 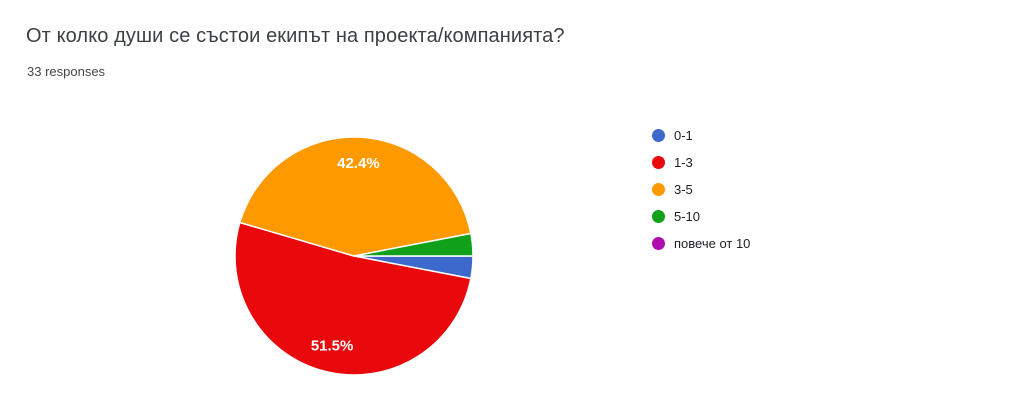 What do you see at coordinates (358, 163) in the screenshot?
I see `pie-slice-label-2: 42.4%` at bounding box center [358, 163].